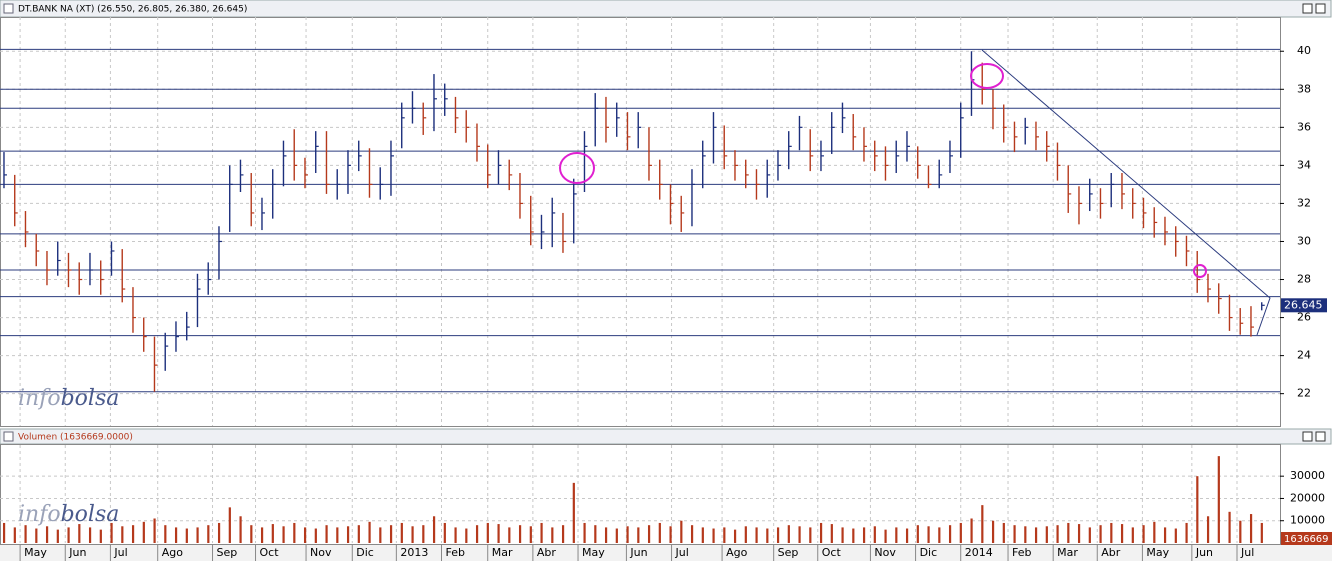  Describe the element at coordinates (1204, 552) in the screenshot. I see `x-tick-label: Jun` at that location.